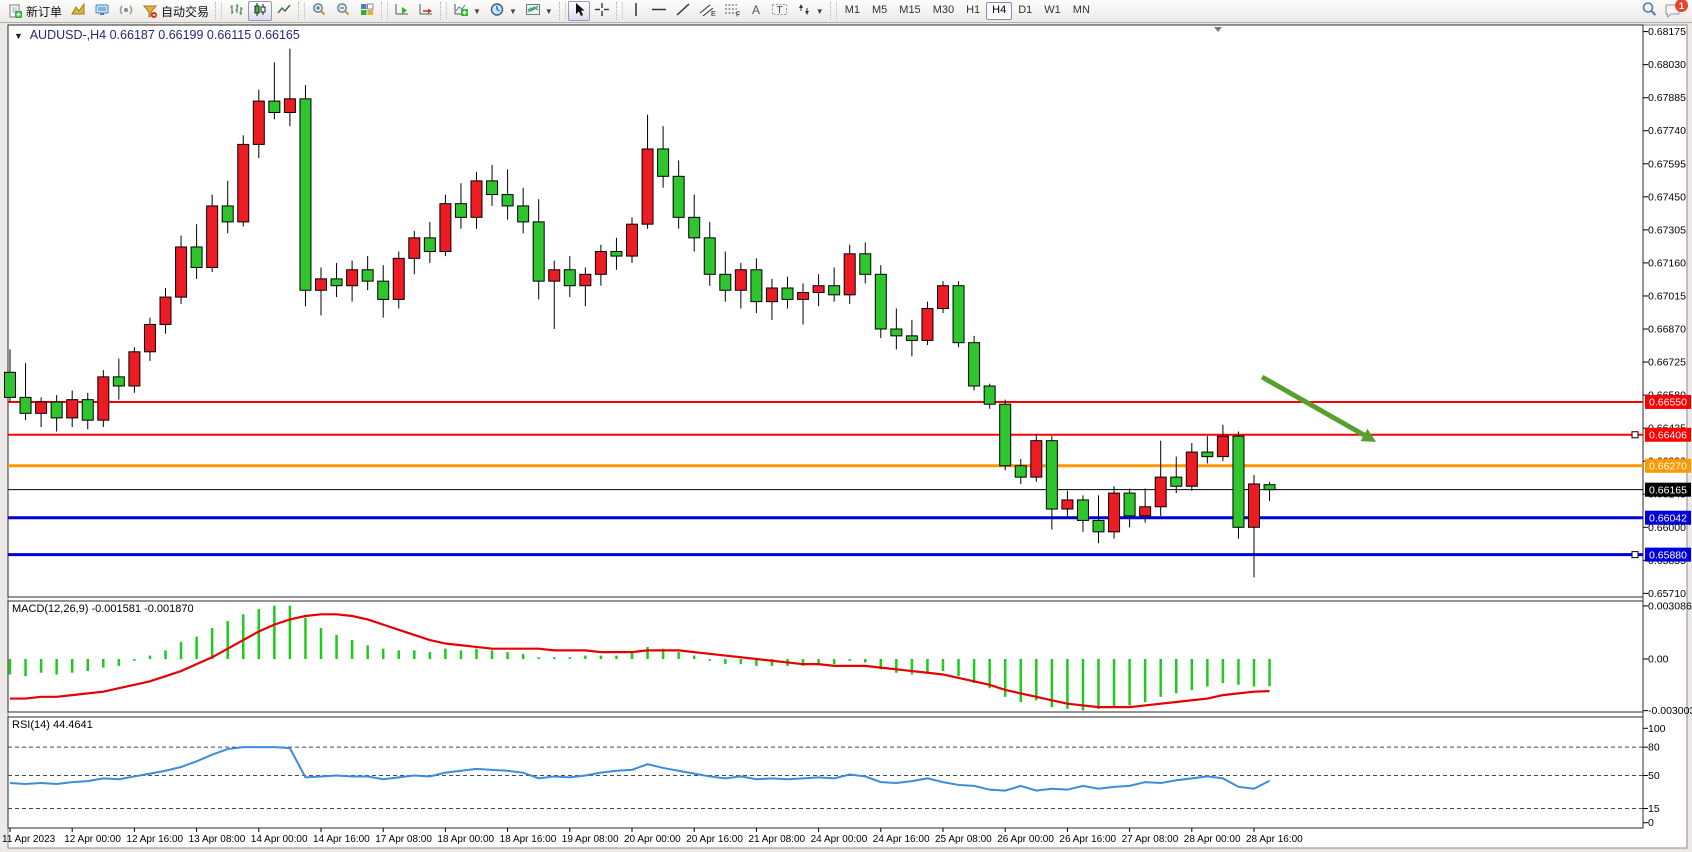 The image size is (1692, 852). Describe the element at coordinates (341, 839) in the screenshot. I see `time-tick-label: 14 Apr 16:00` at that location.